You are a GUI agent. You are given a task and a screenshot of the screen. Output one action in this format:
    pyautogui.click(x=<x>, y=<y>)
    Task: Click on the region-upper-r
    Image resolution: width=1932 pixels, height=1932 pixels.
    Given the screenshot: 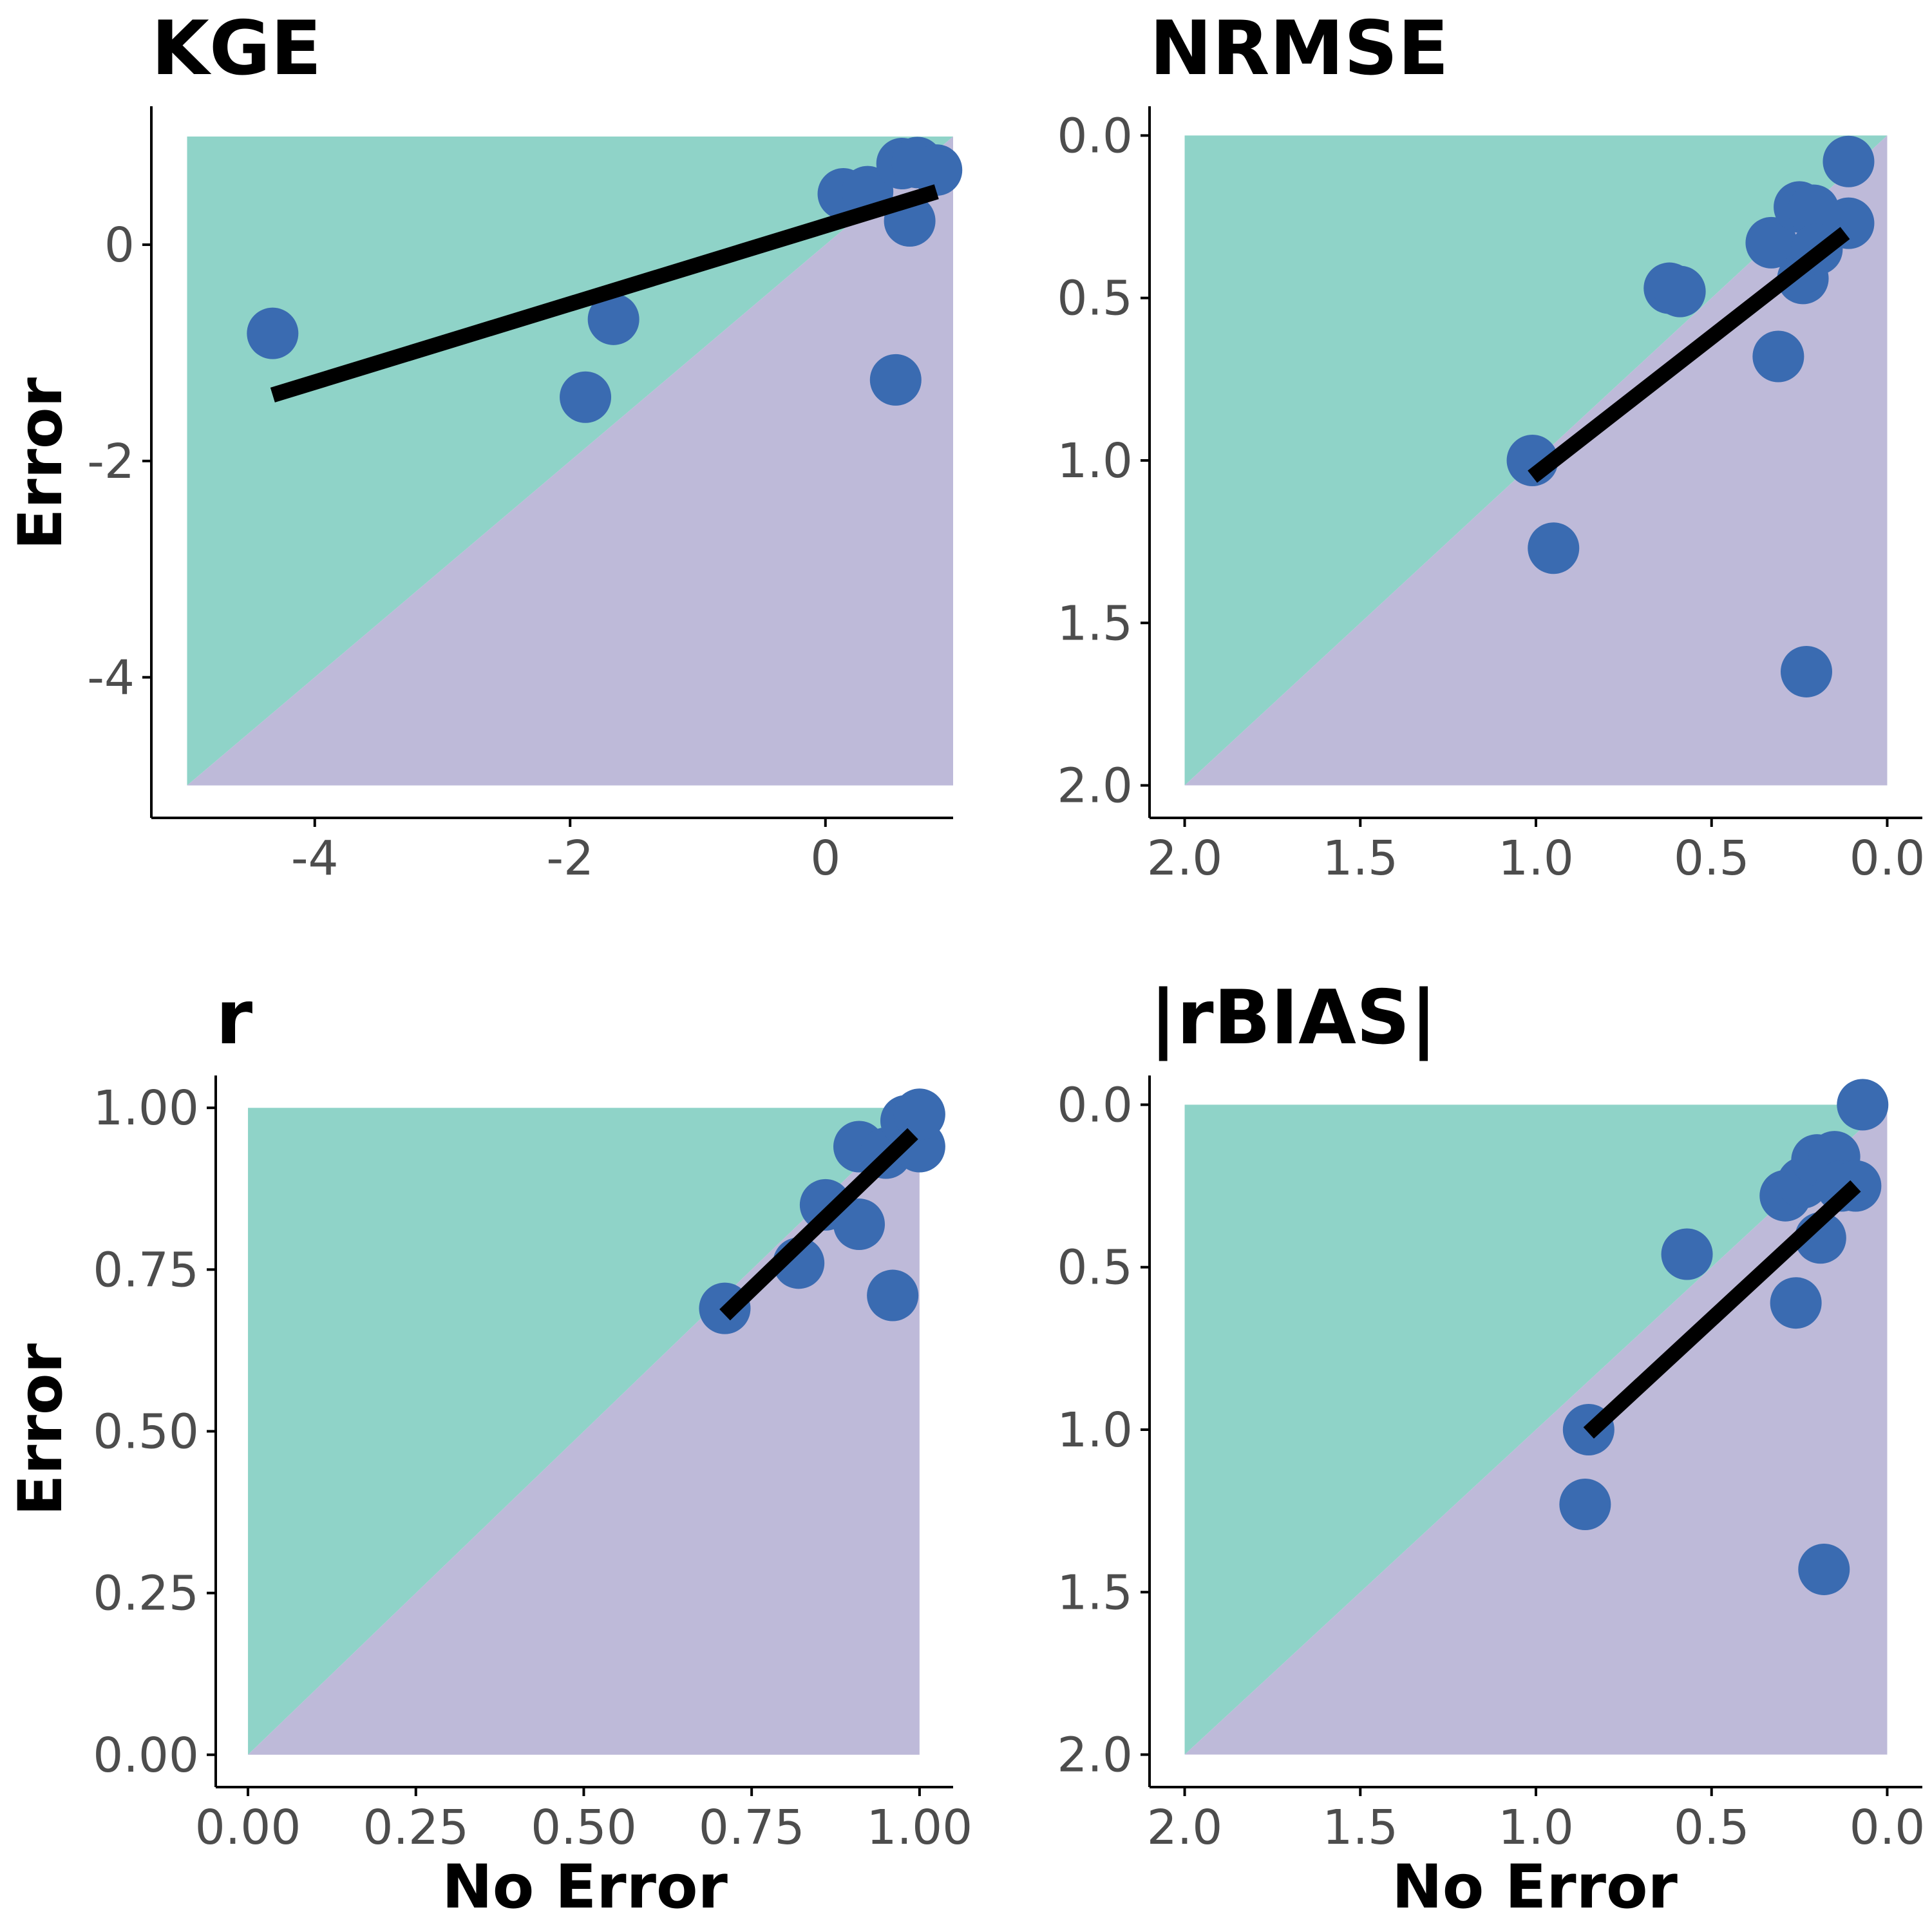 What is the action you would take?
    pyautogui.click(x=584, y=1432)
    